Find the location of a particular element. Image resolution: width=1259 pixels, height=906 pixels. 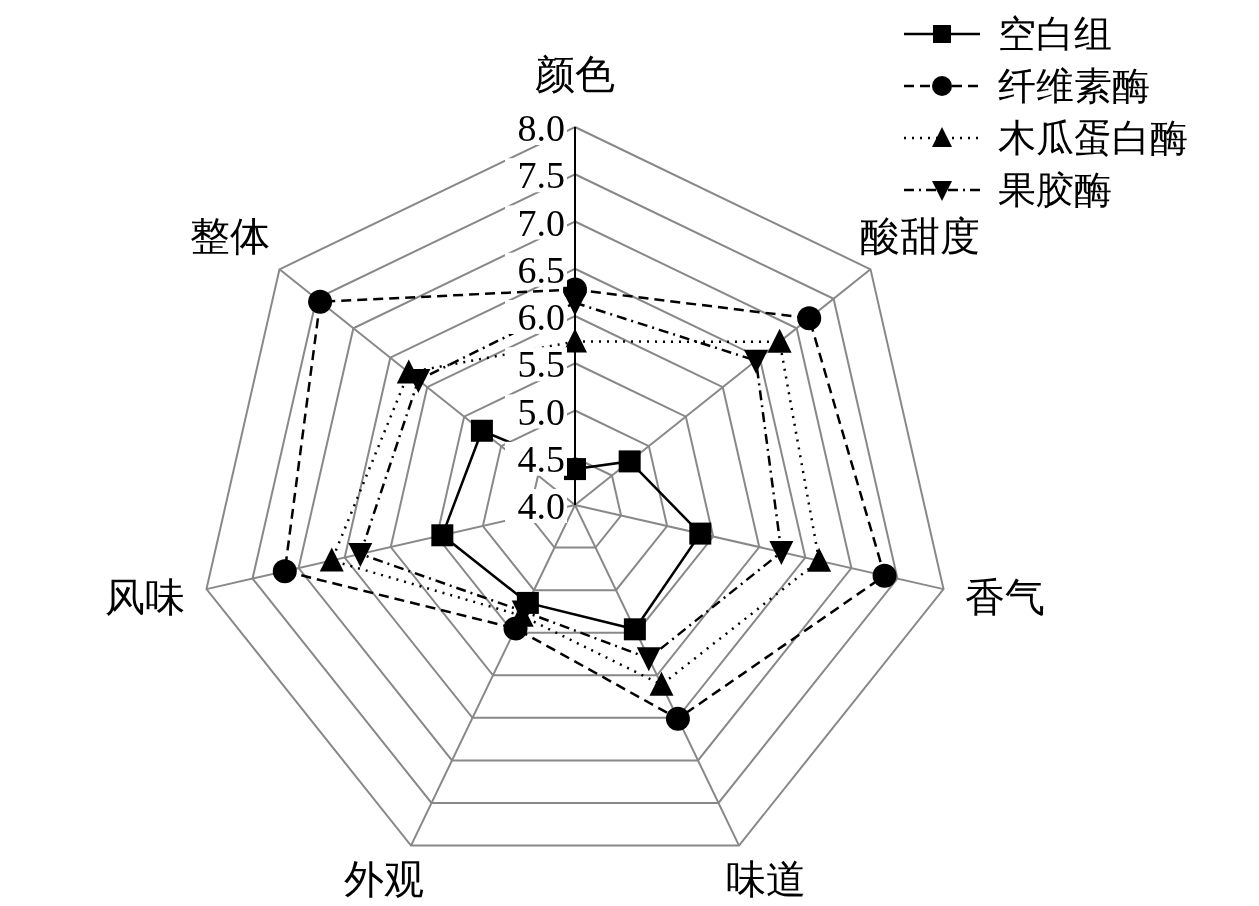

spoke-label: 颜色 is located at coordinates (575, 74).